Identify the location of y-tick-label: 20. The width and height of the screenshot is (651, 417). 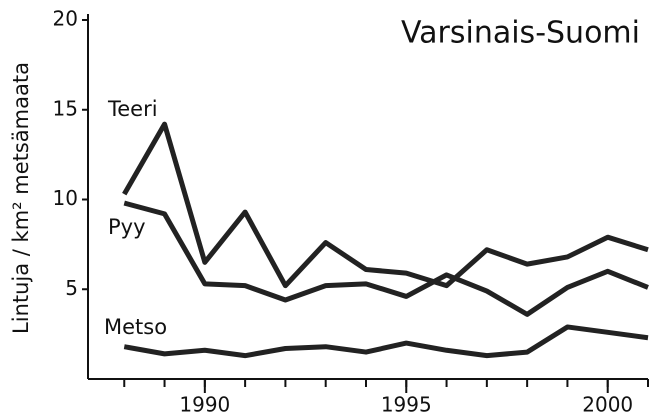
(65, 19).